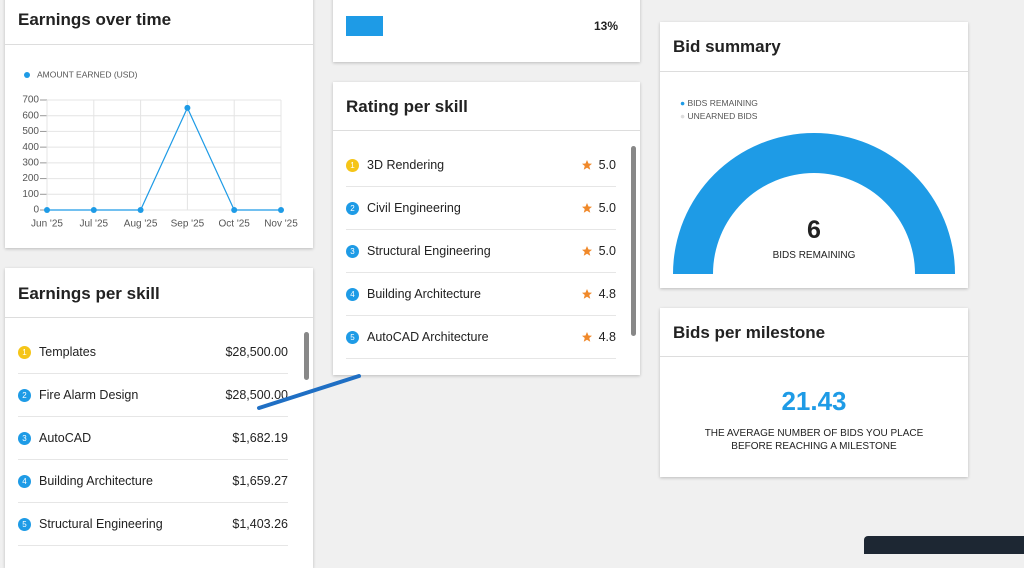 This screenshot has width=1024, height=568. I want to click on list-row: 2 Fire Alarm Design $28,500.00, so click(153, 395).